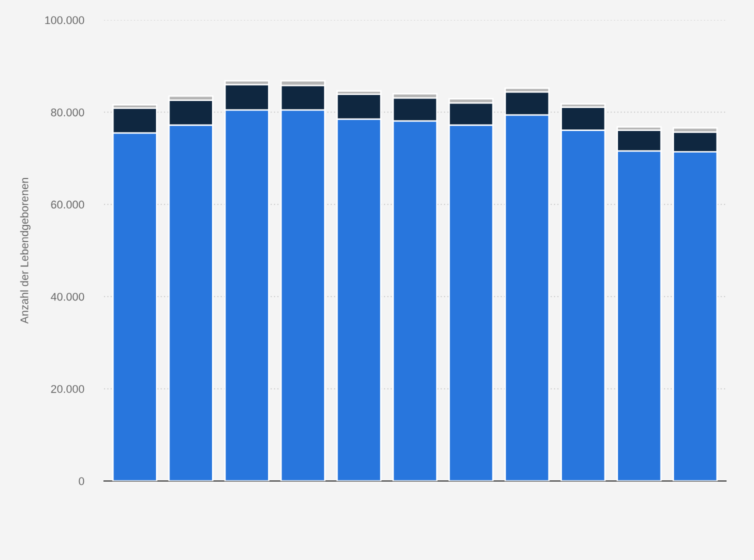  What do you see at coordinates (67, 296) in the screenshot?
I see `y-tick-label: 40.000` at bounding box center [67, 296].